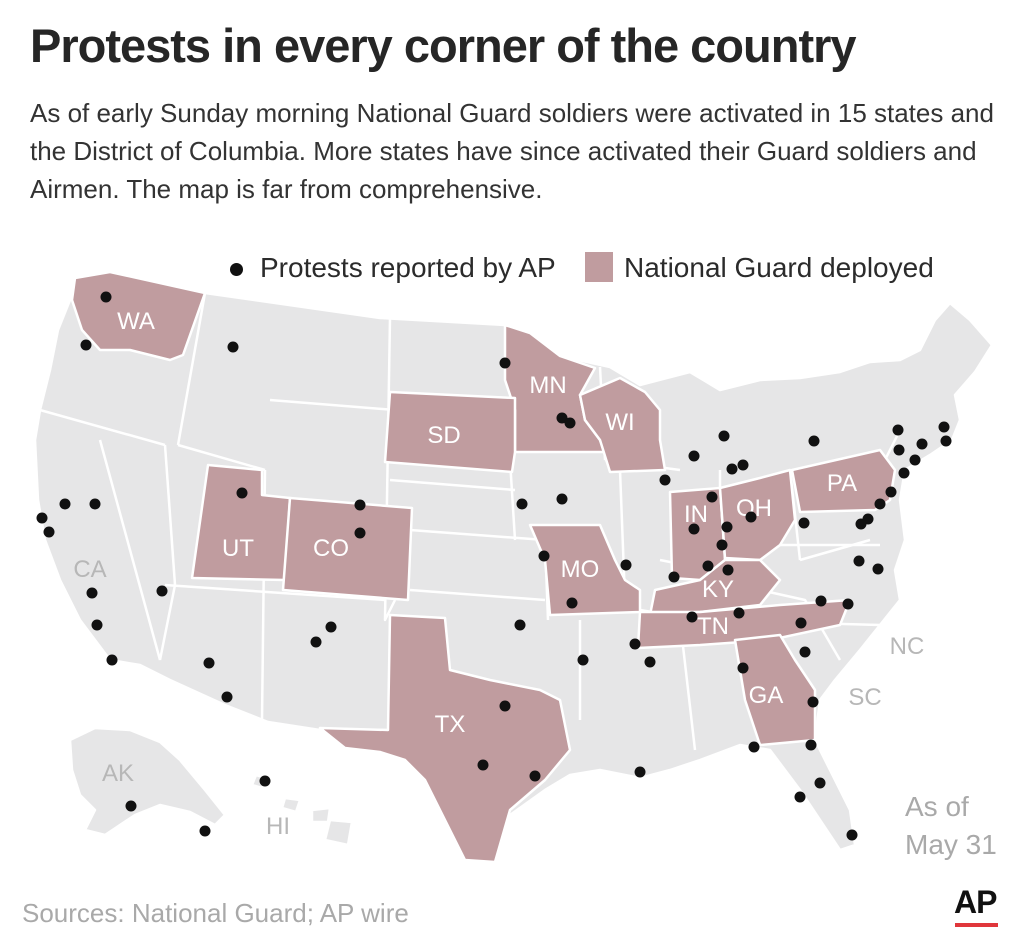 Image resolution: width=1026 pixels, height=951 pixels. Describe the element at coordinates (975, 902) in the screenshot. I see `ap-logo: AP` at that location.